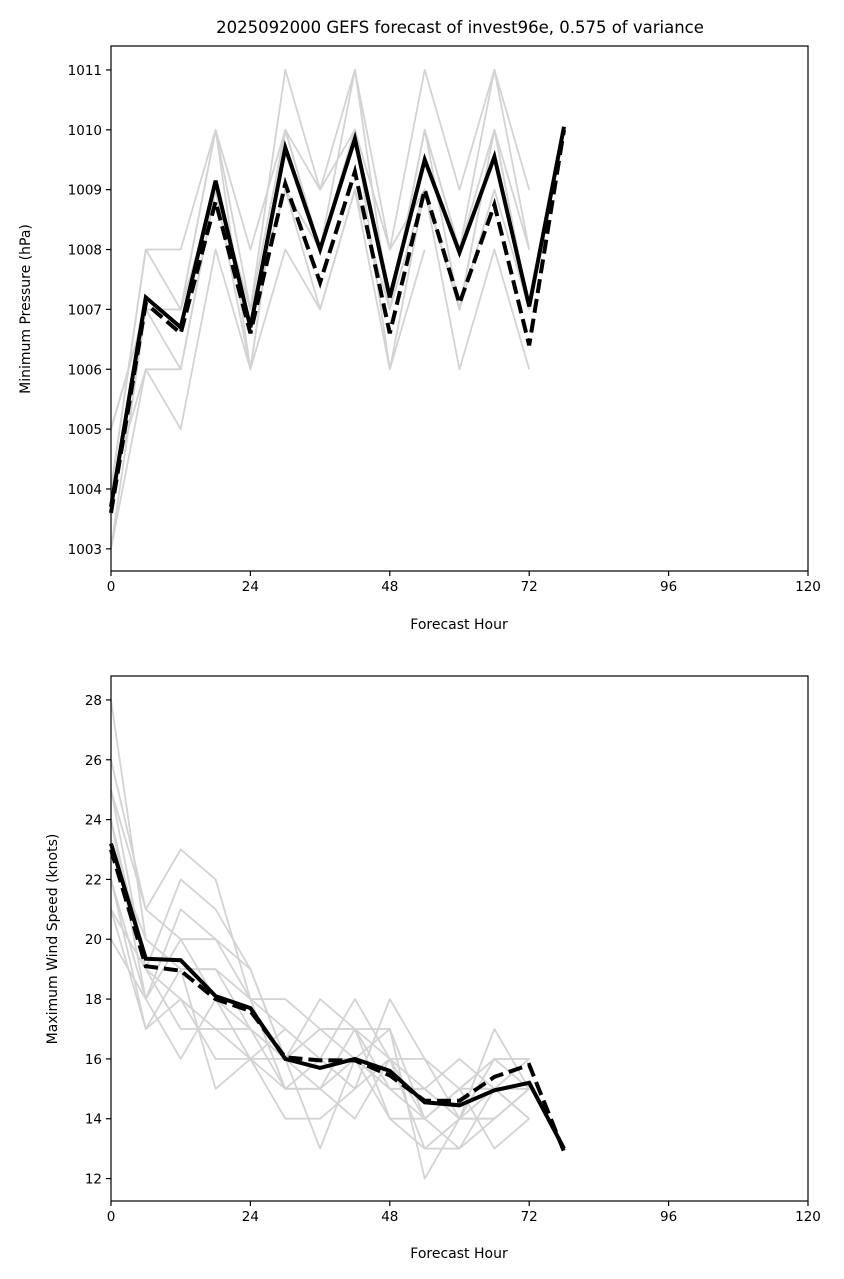 This screenshot has height=1279, width=844. I want to click on pressure-x-tick-label: 96, so click(668, 587).